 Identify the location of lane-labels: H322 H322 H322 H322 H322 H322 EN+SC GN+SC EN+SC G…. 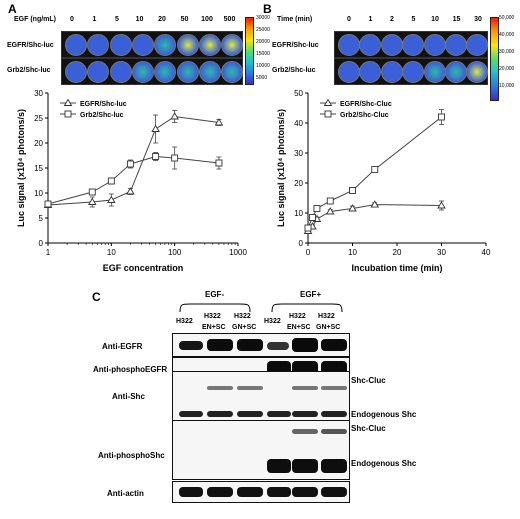
(262, 326).